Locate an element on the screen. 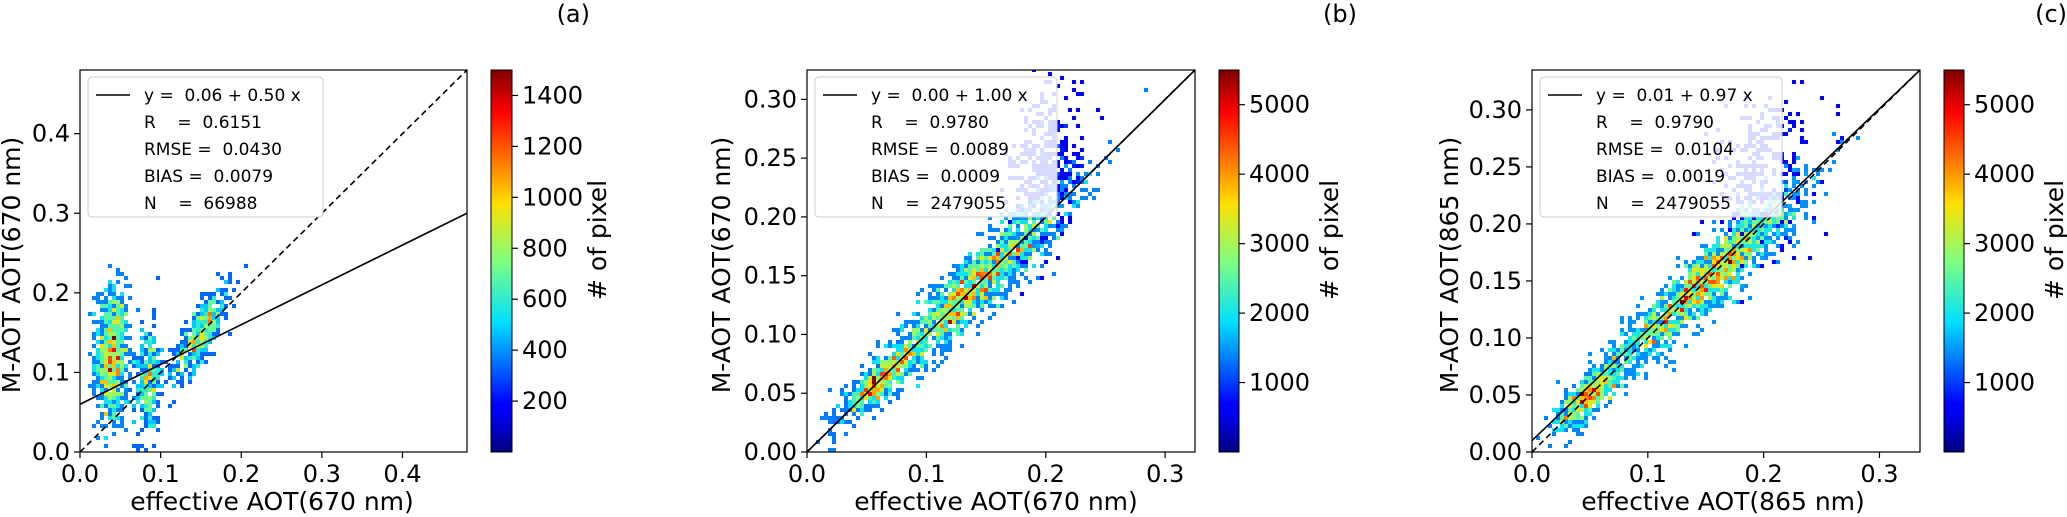 Image resolution: width=2067 pixels, height=517 pixels. colorbar-gradient is located at coordinates (501, 261).